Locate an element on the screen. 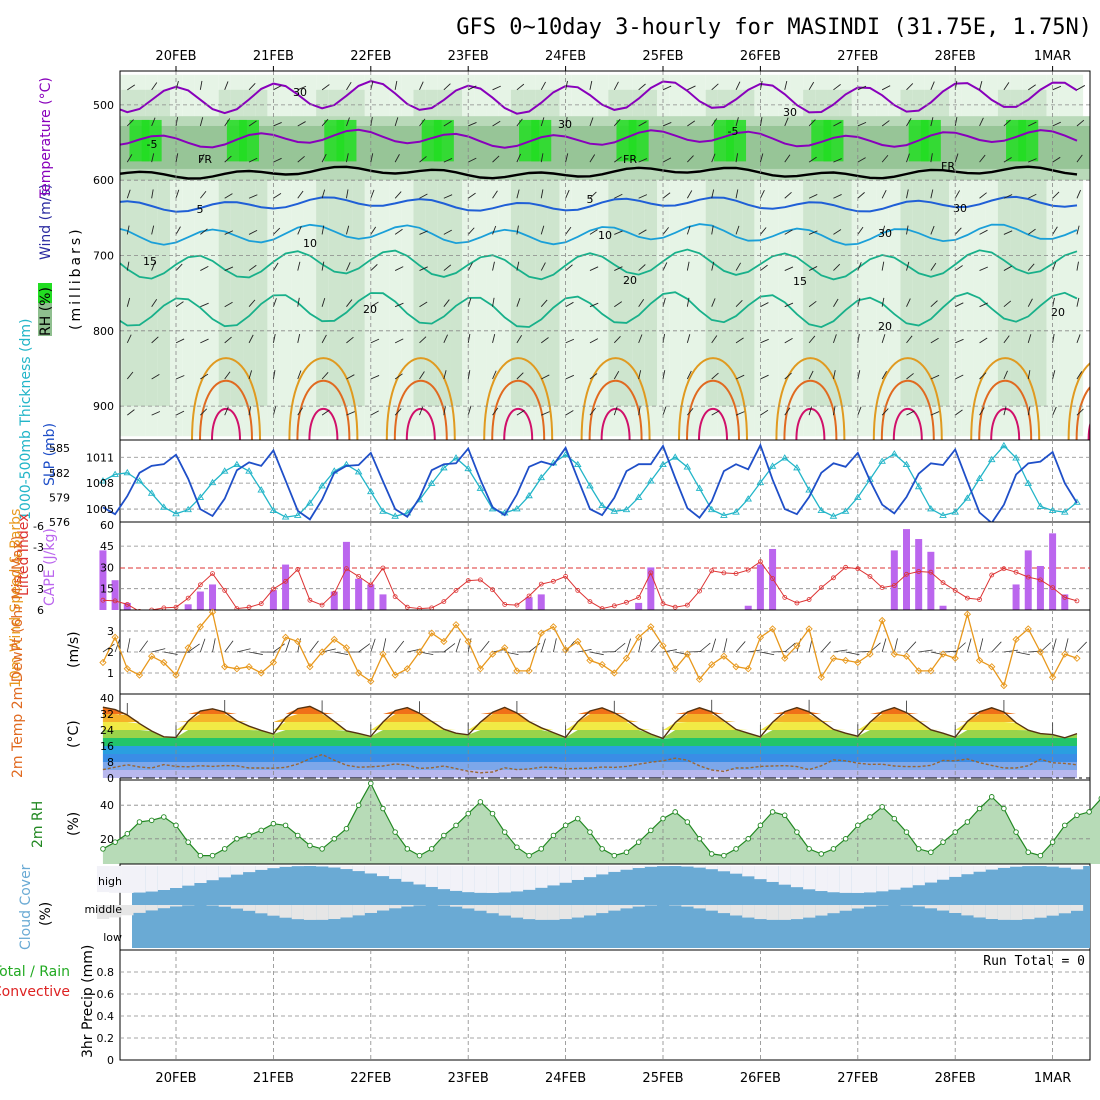 This screenshot has width=1100, height=1100. precip-tick: 0.8 is located at coordinates (106, 972).